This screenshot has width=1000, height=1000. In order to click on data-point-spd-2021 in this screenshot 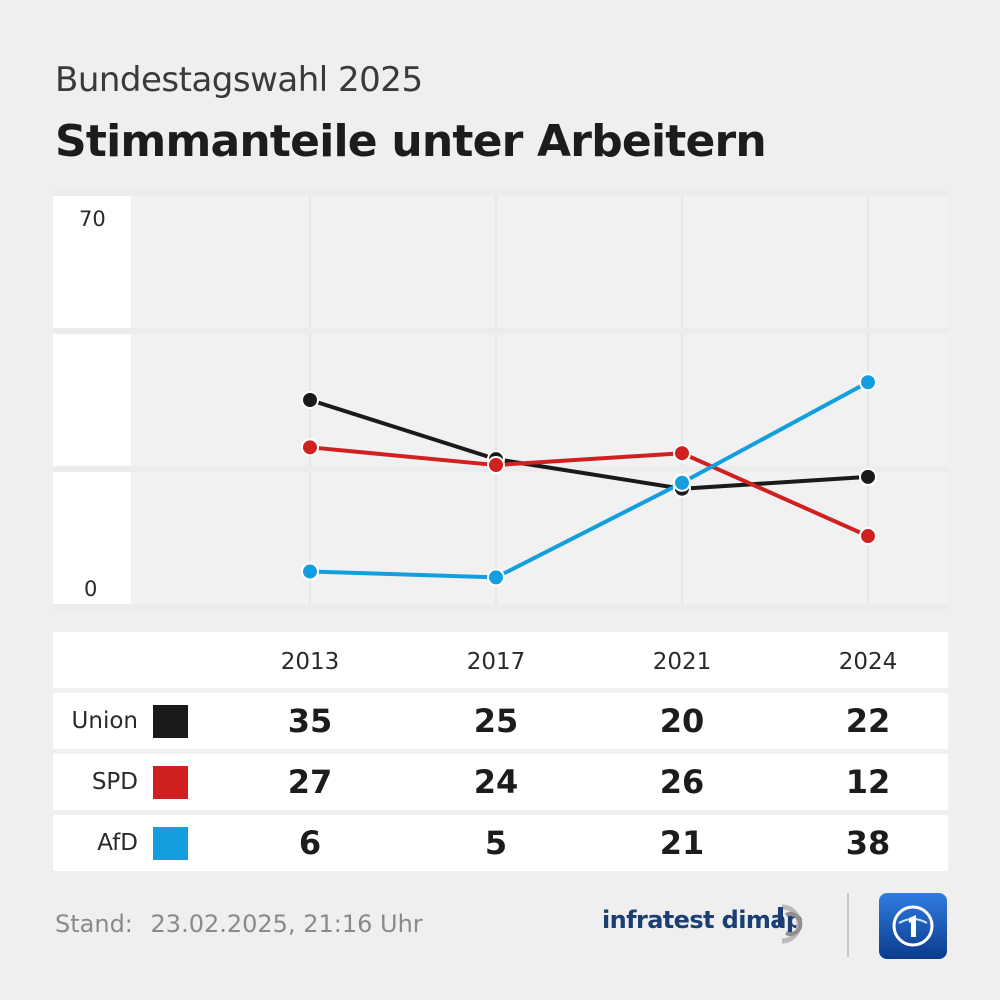, I will do `click(682, 453)`.